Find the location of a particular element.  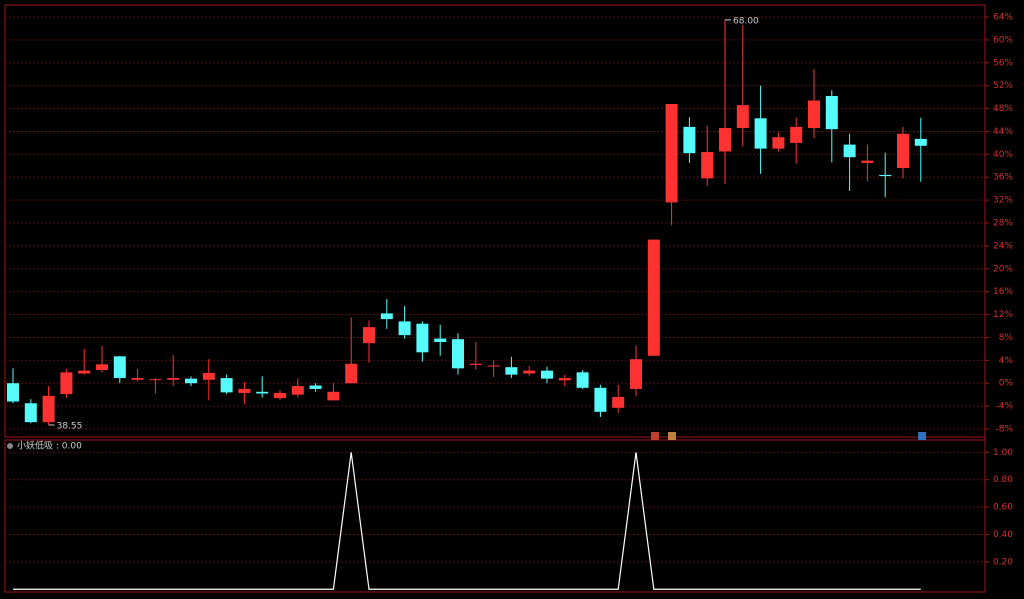

y-tick-label: 16% is located at coordinates (1003, 292).